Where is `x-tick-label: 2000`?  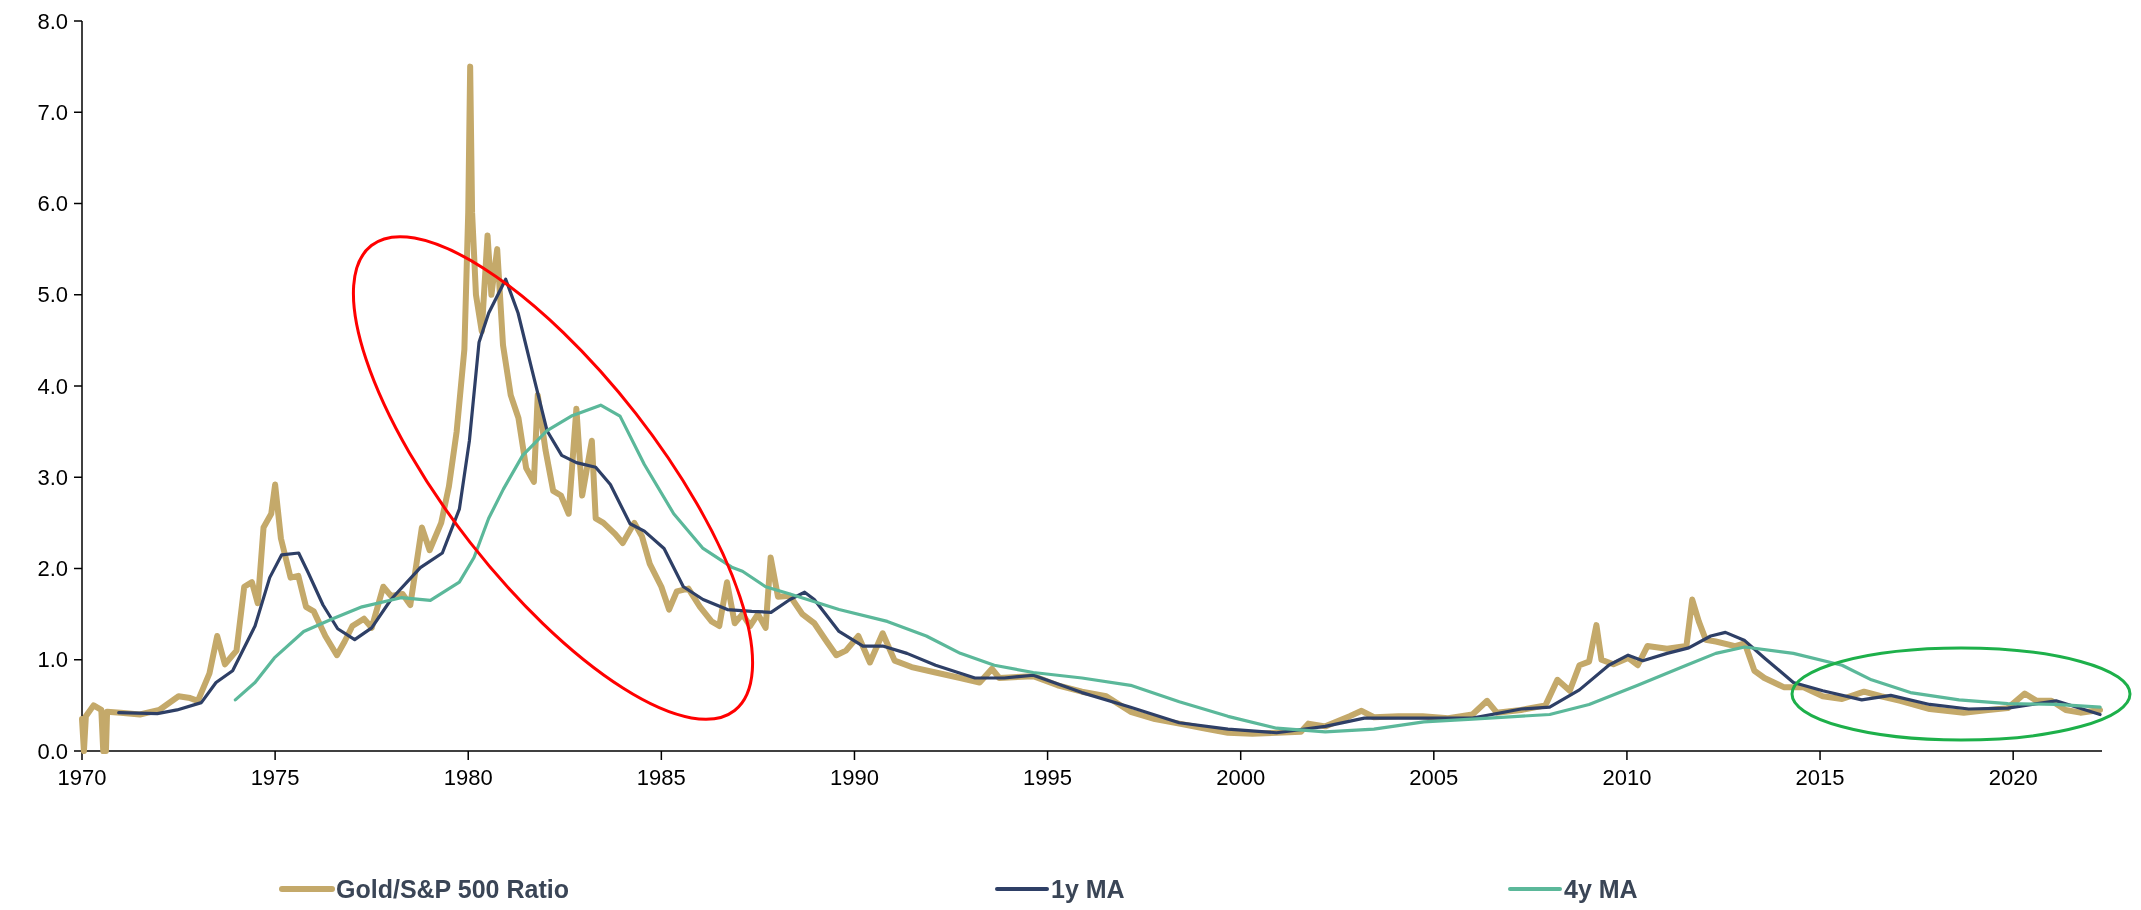 x-tick-label: 2000 is located at coordinates (1241, 777).